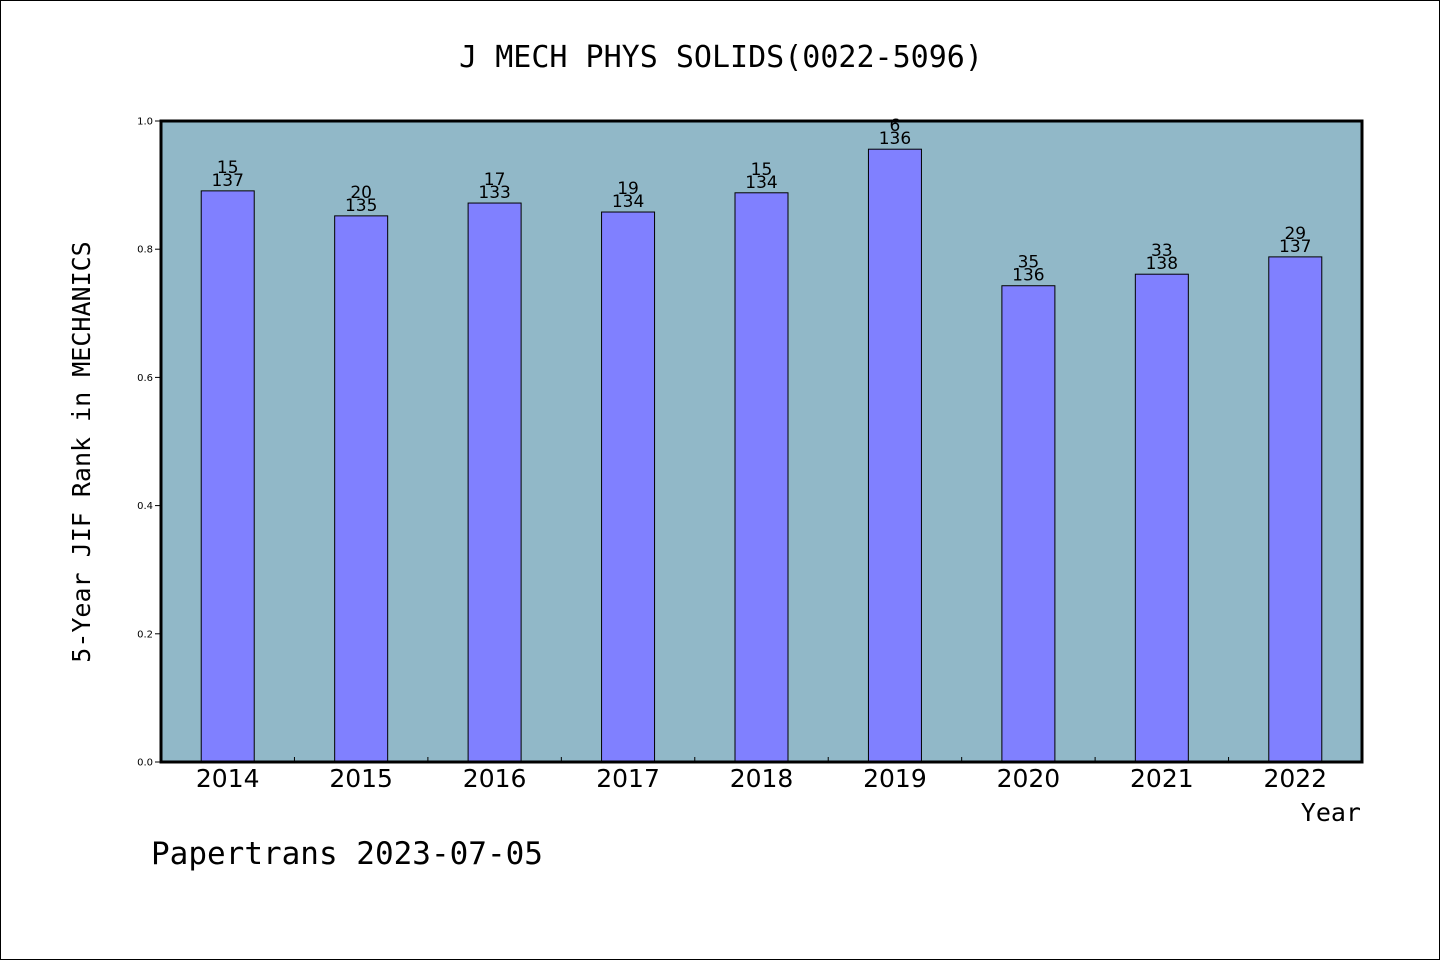  I want to click on x-tick-label: 2018, so click(762, 778).